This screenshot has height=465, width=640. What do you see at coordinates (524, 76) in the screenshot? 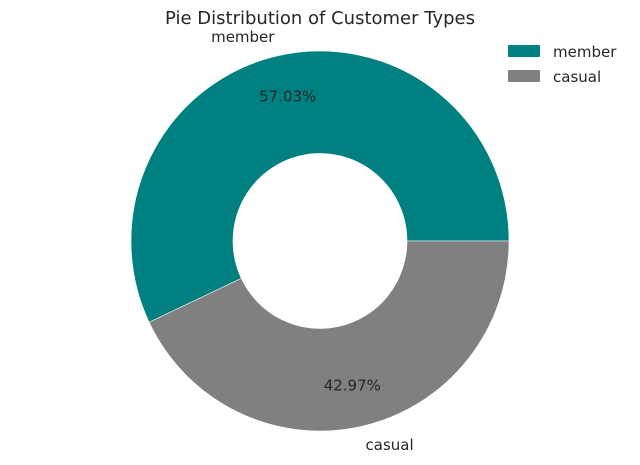
I see `legend-swatch-casual` at bounding box center [524, 76].